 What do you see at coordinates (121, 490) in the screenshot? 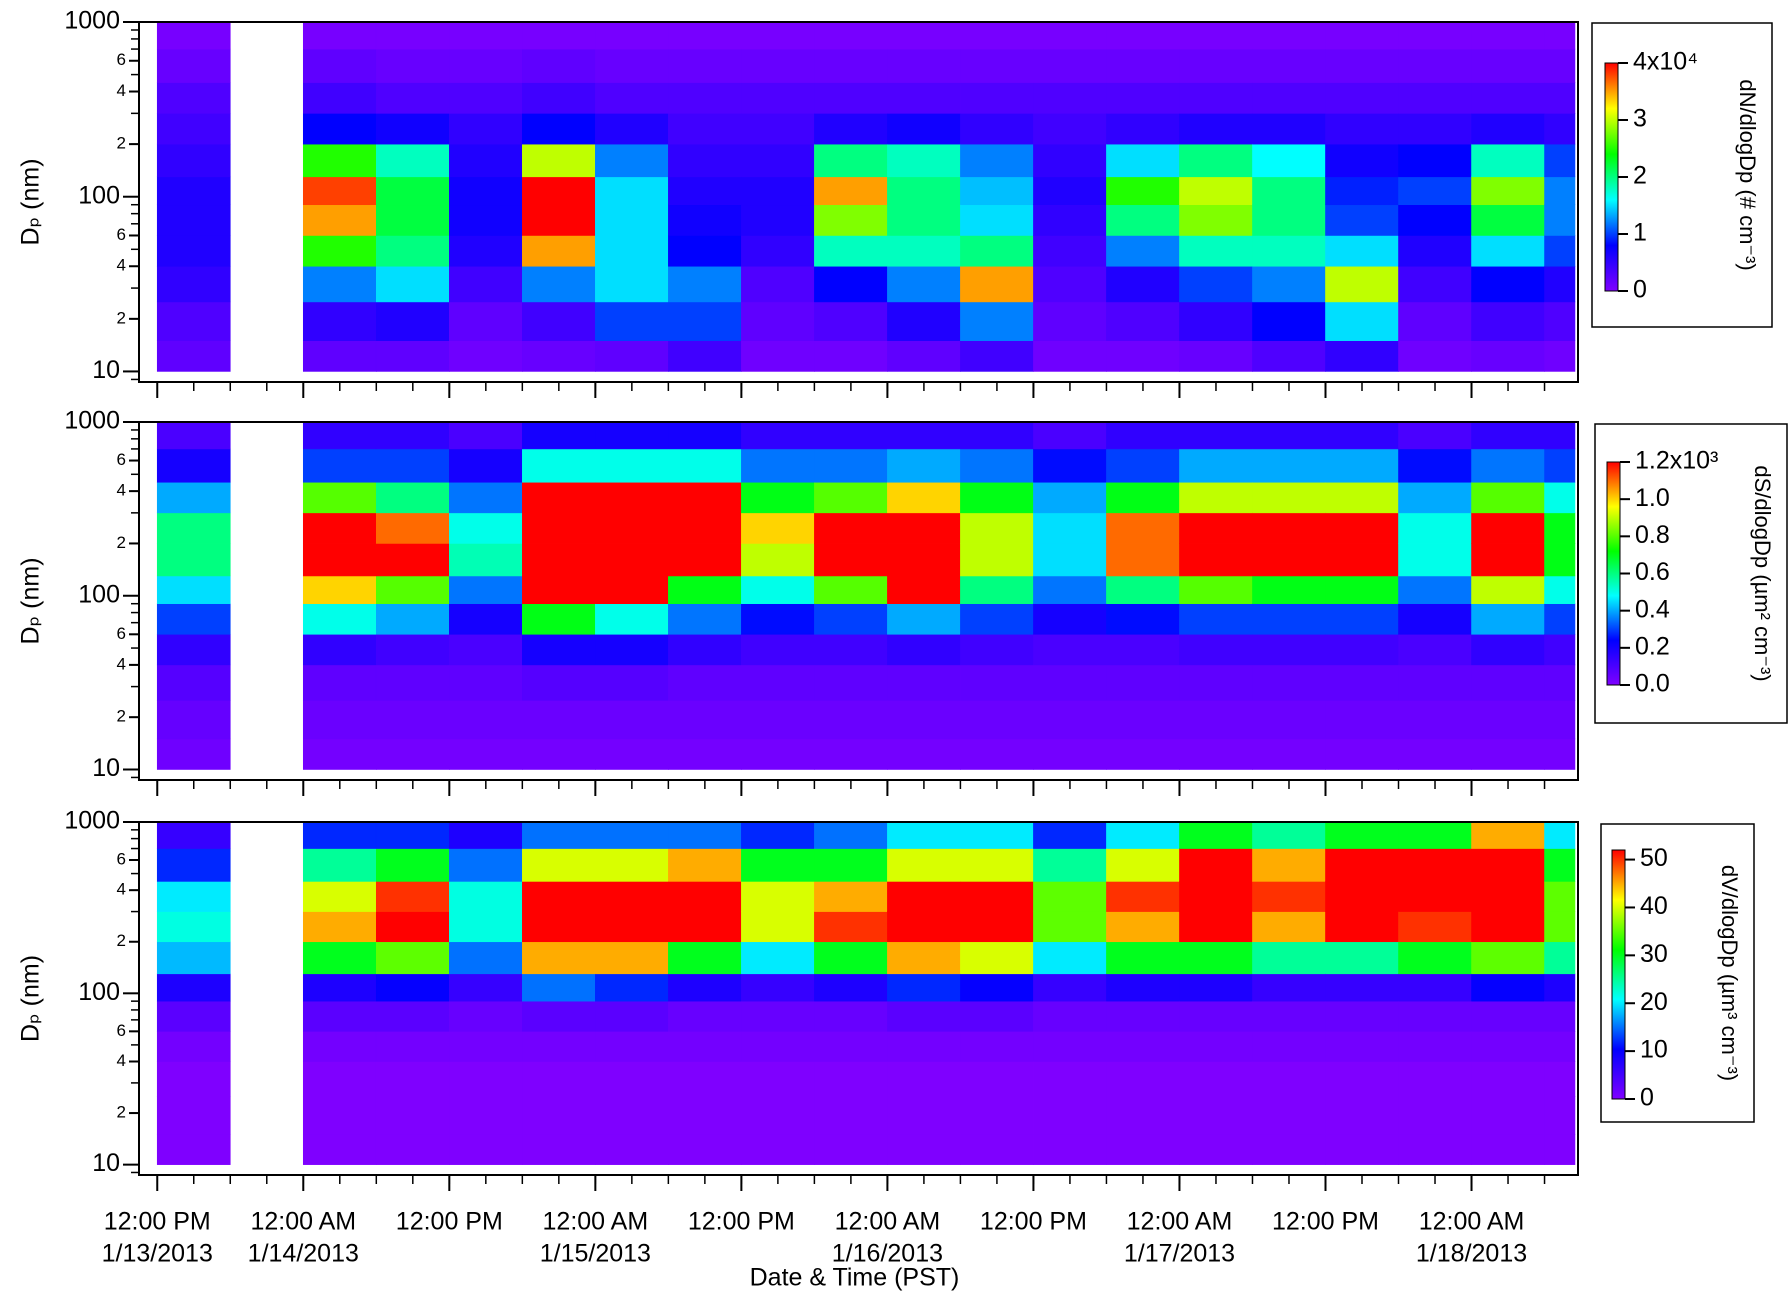
I see `y-tick-label: 4` at bounding box center [121, 490].